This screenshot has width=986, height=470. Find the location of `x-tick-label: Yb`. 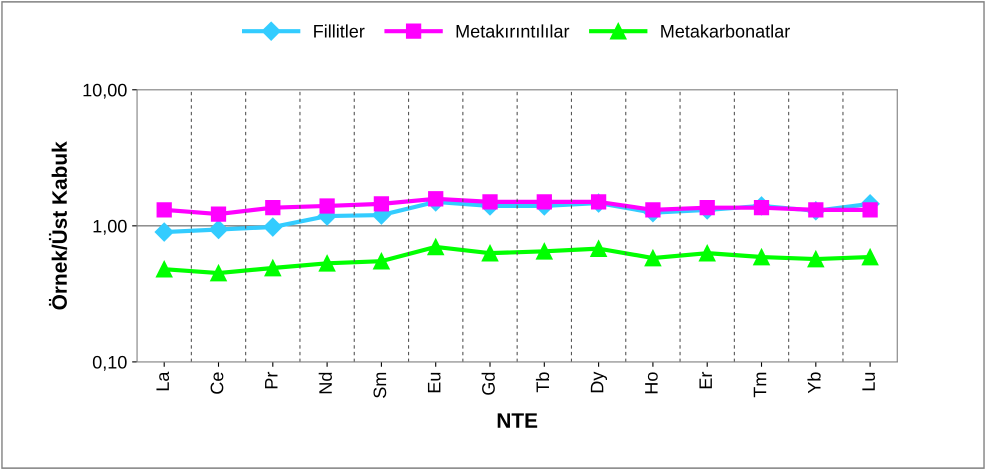

x-tick-label: Yb is located at coordinates (814, 383).